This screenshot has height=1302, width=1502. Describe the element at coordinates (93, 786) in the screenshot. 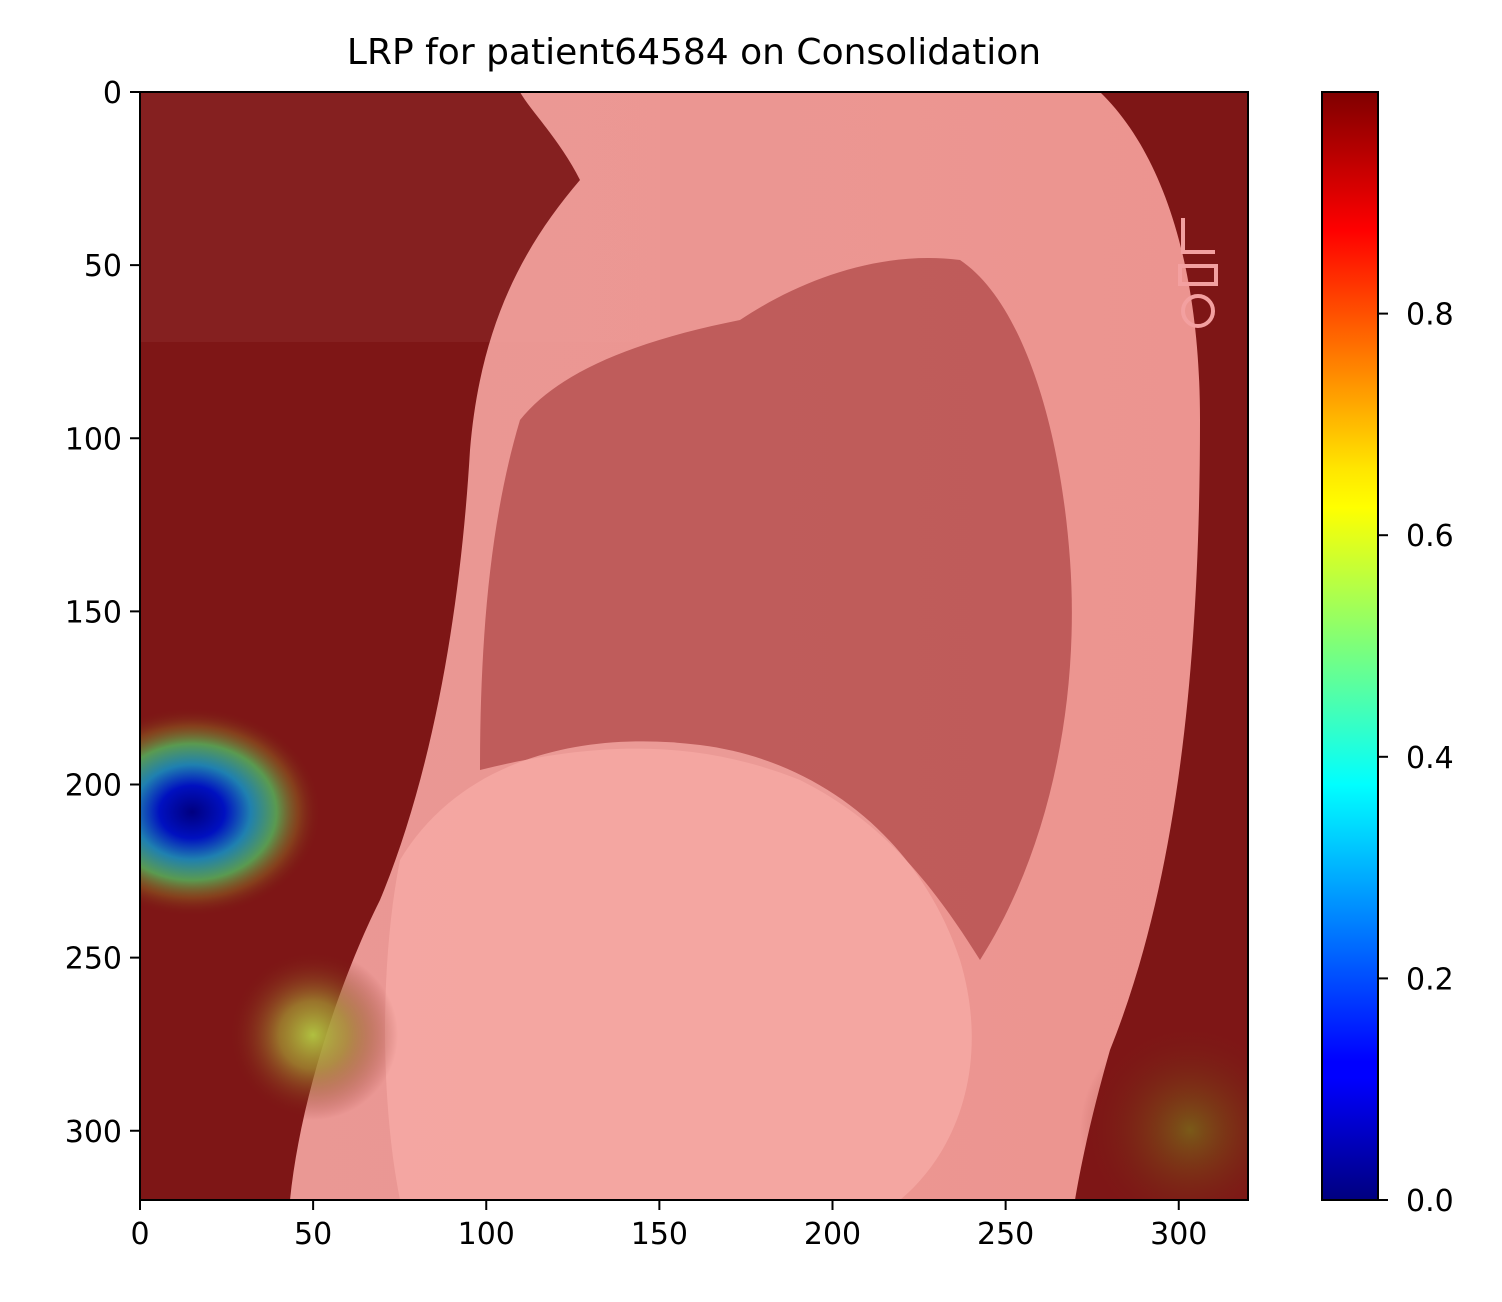

I see `y-tick-label: 200` at that location.